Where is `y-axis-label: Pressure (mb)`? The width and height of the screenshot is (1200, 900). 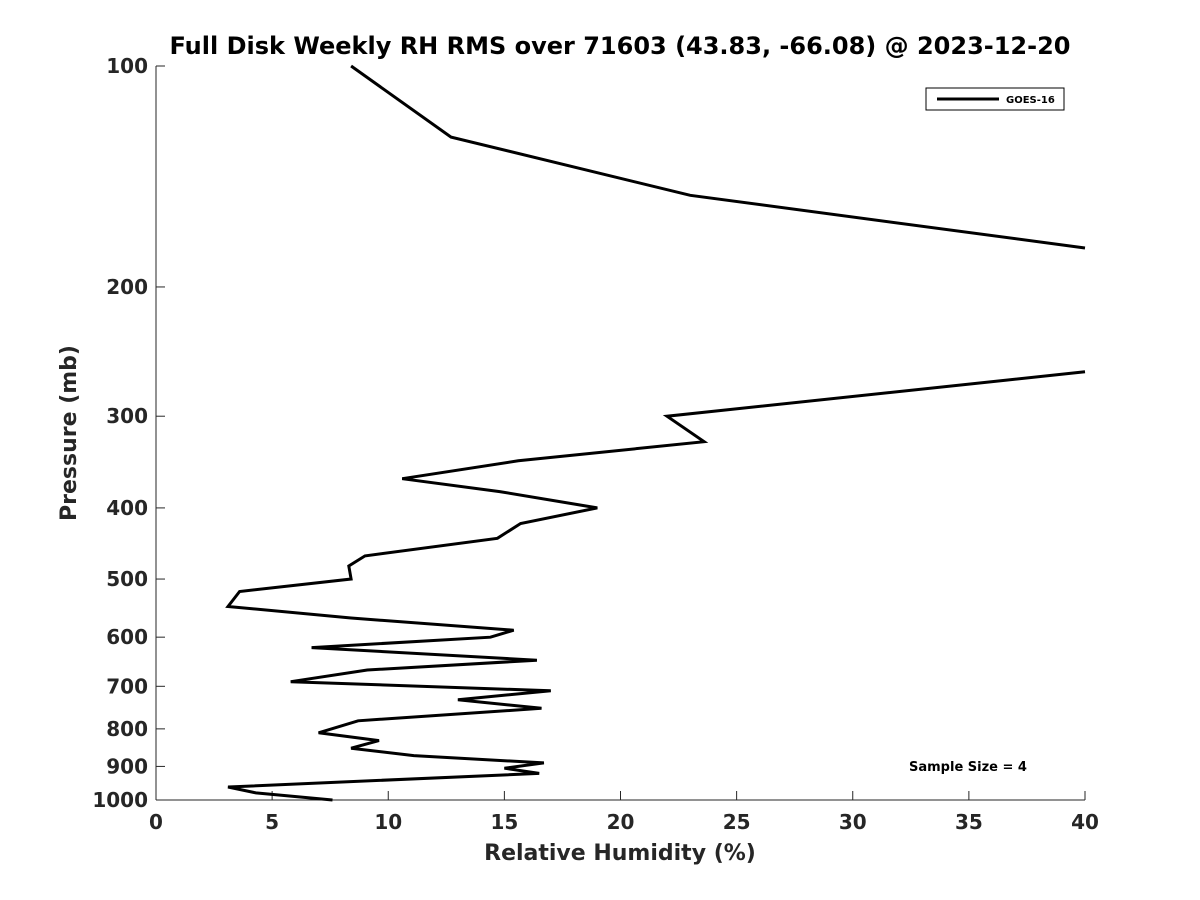
y-axis-label: Pressure (mb) is located at coordinates (69, 433).